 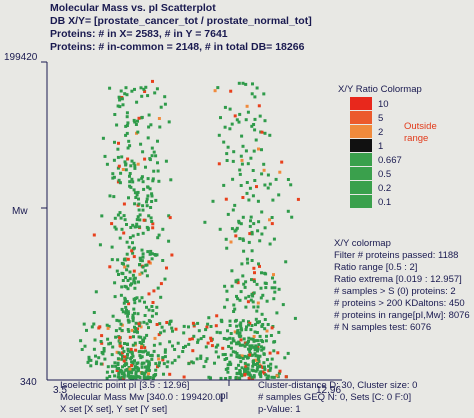 What do you see at coordinates (384, 174) in the screenshot?
I see `legend-label: 0.5` at bounding box center [384, 174].